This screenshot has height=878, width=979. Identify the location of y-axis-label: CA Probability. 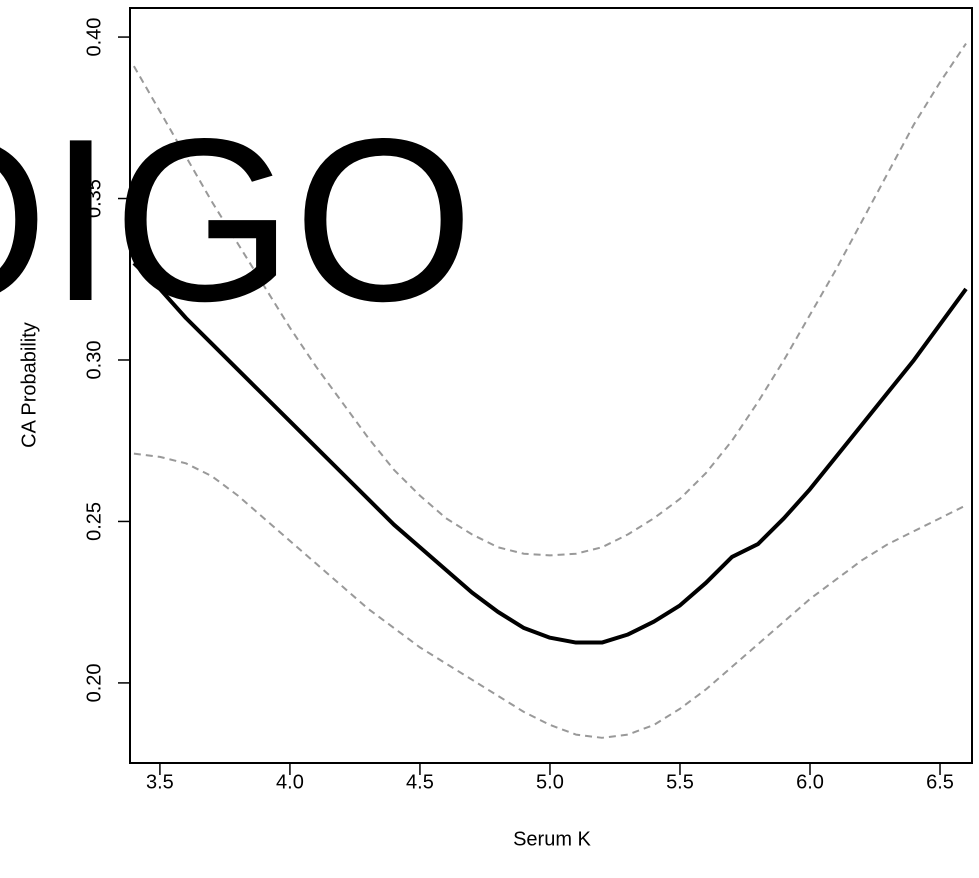
(29, 385).